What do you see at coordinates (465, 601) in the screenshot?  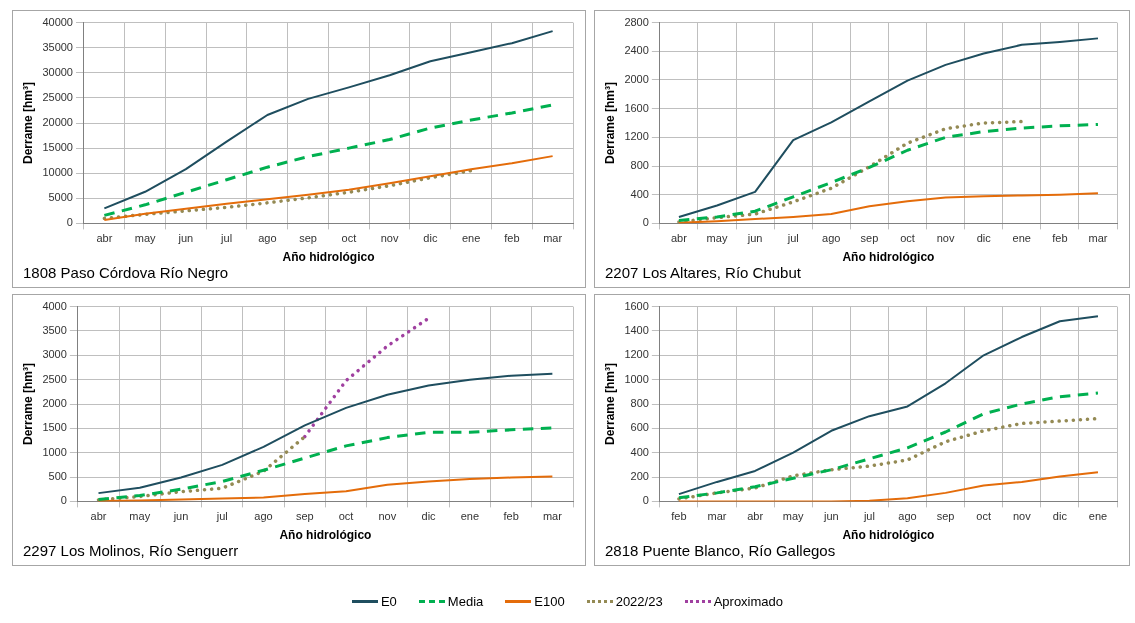 I see `legend-label: Media` at bounding box center [465, 601].